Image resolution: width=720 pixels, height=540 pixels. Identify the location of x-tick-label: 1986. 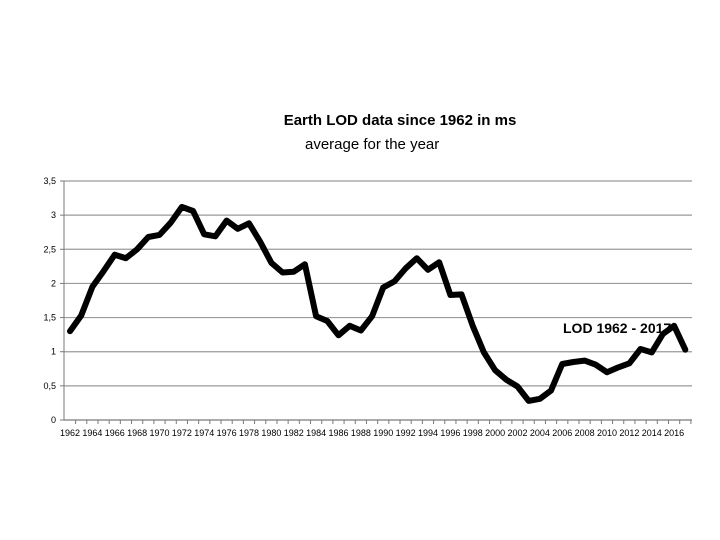
(338, 433).